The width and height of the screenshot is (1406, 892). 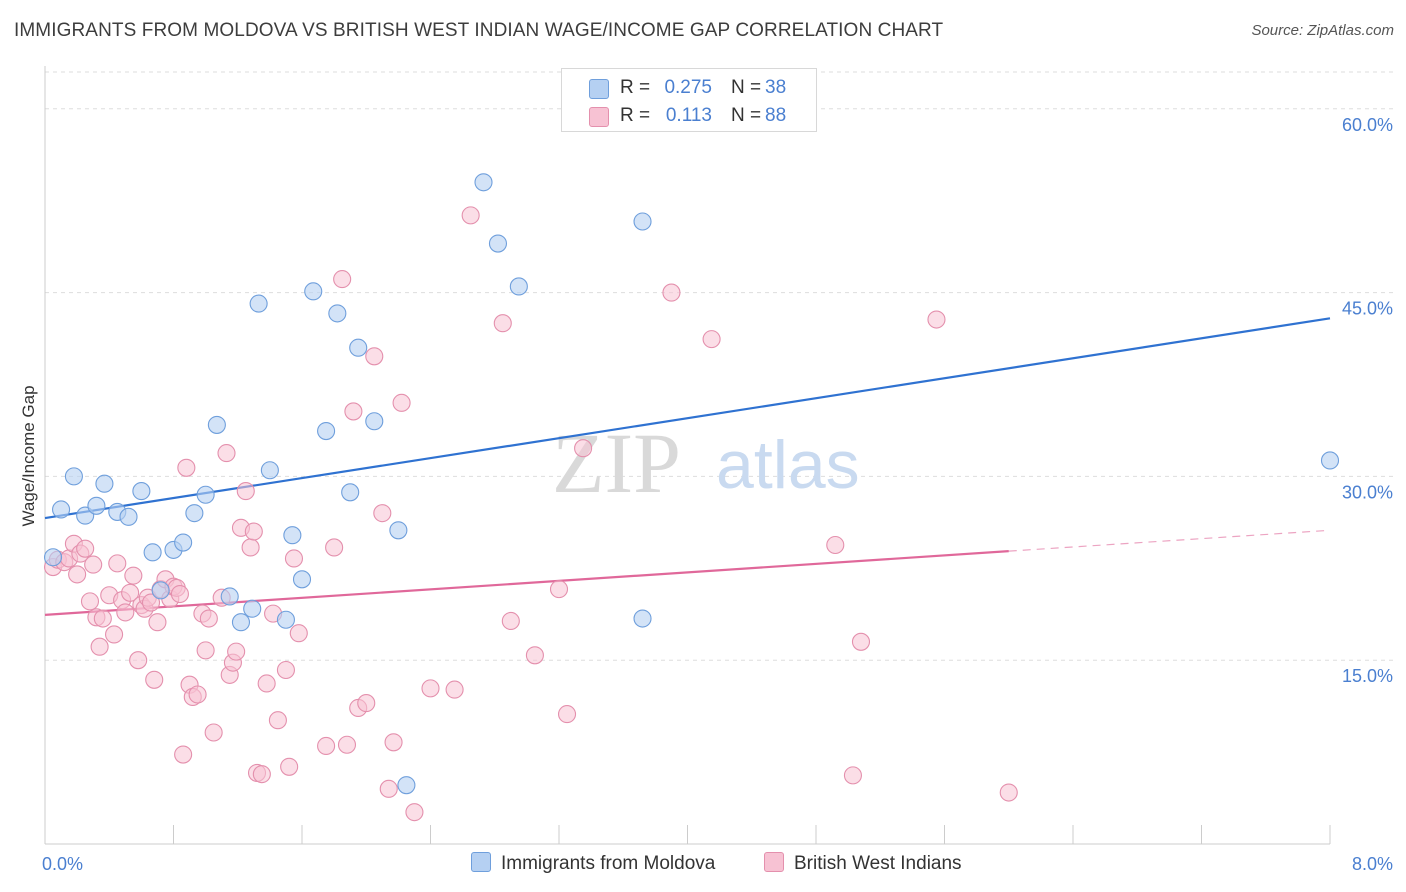 I want to click on y-tick-label: 30.0%, so click(x=1367, y=492).